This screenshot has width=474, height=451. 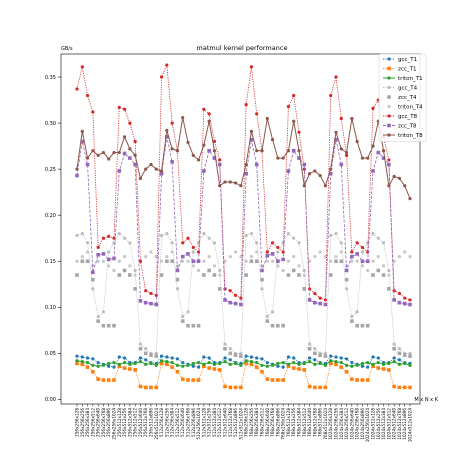 What do you see at coordinates (293, 422) in the screenshot?
I see `x-tick-label: 768x512x256` at bounding box center [293, 422].